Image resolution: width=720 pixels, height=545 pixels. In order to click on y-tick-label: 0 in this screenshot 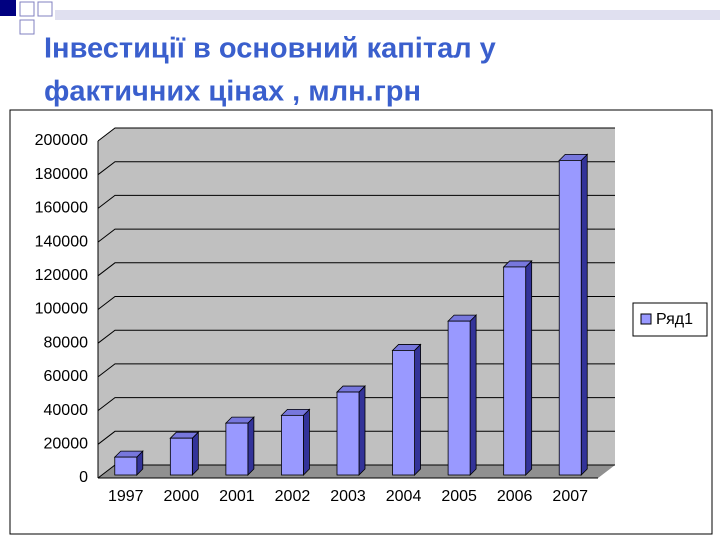, I will do `click(83, 477)`.